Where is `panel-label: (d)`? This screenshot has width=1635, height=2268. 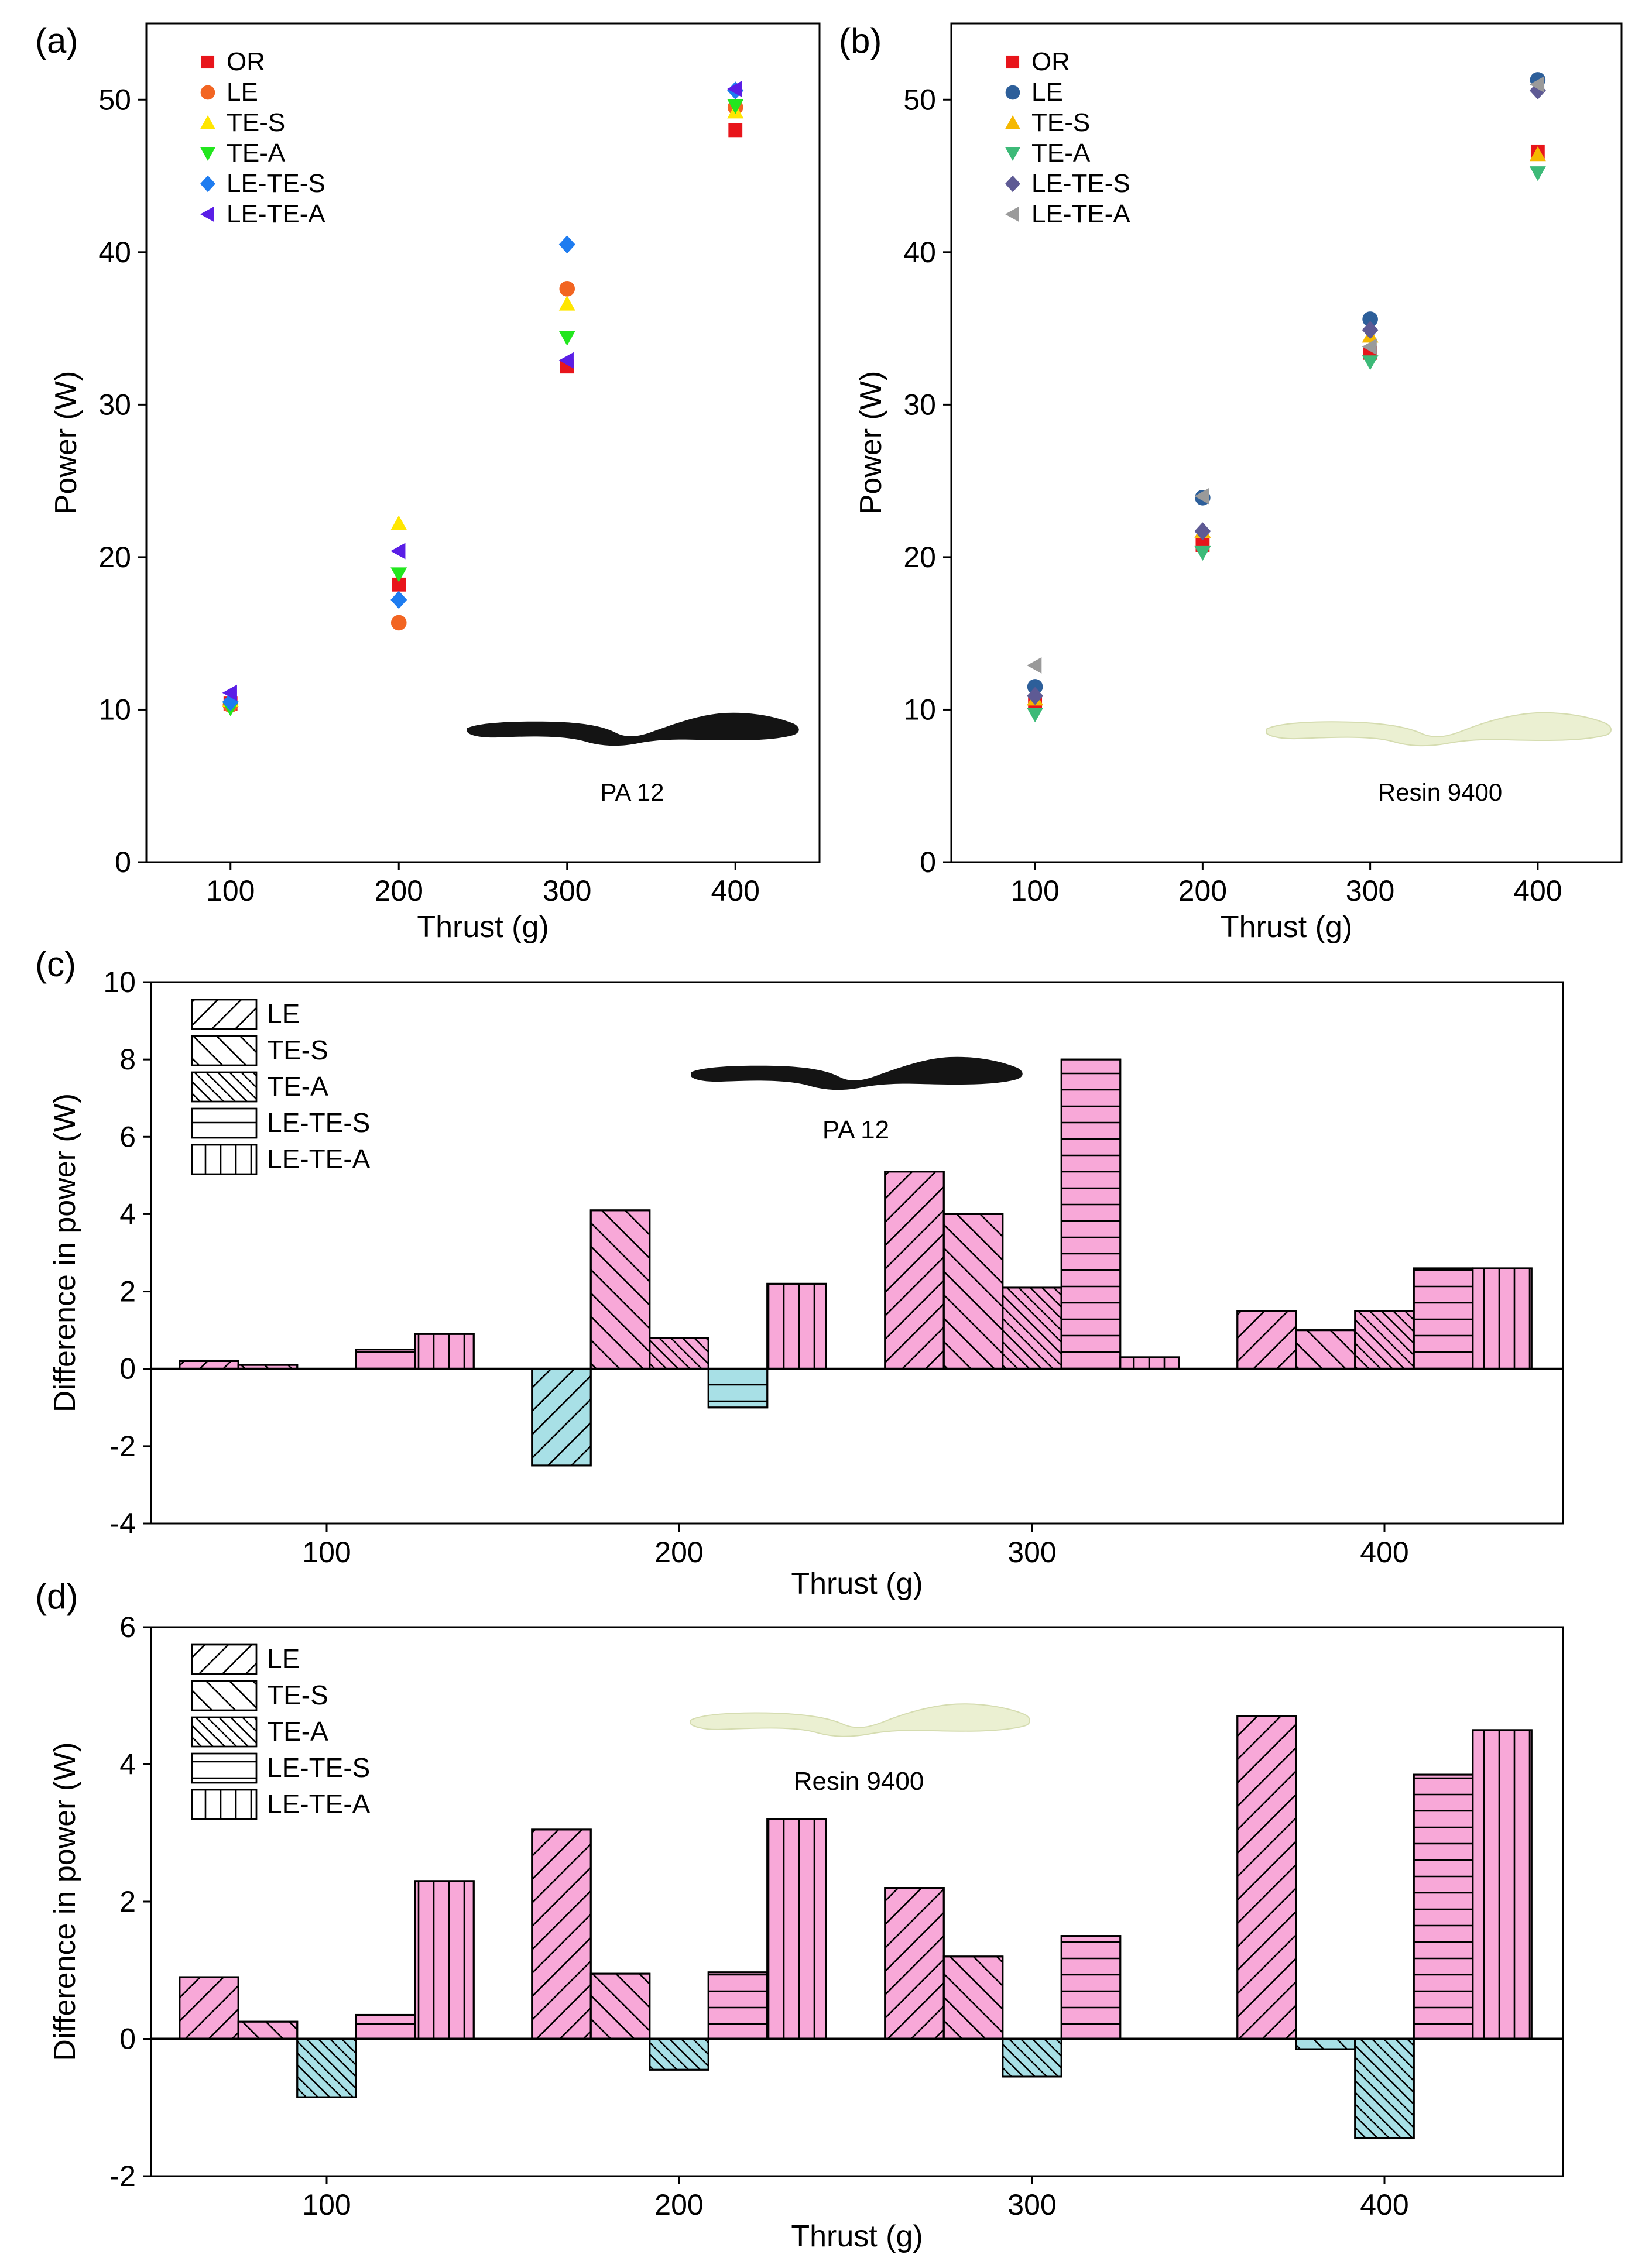
panel-label: (d) is located at coordinates (56, 1596).